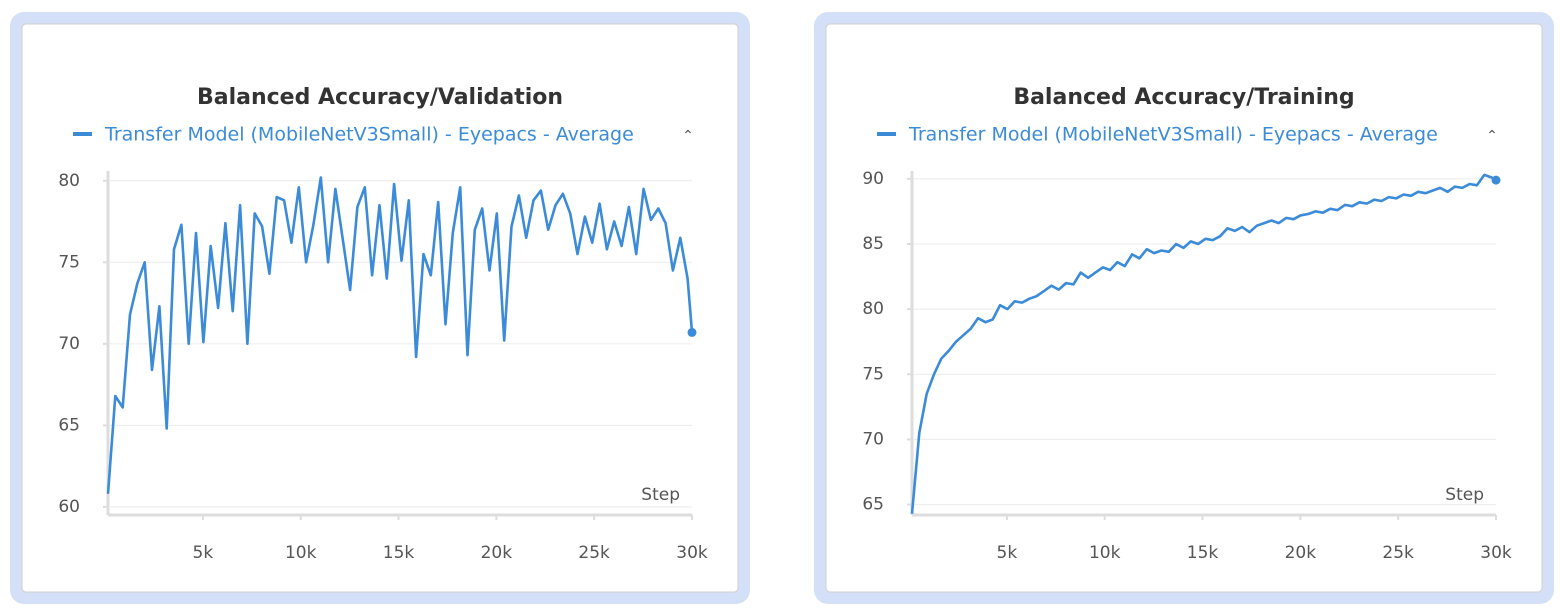  Describe the element at coordinates (1183, 97) in the screenshot. I see `chart-title: Balanced Accuracy/Training` at that location.